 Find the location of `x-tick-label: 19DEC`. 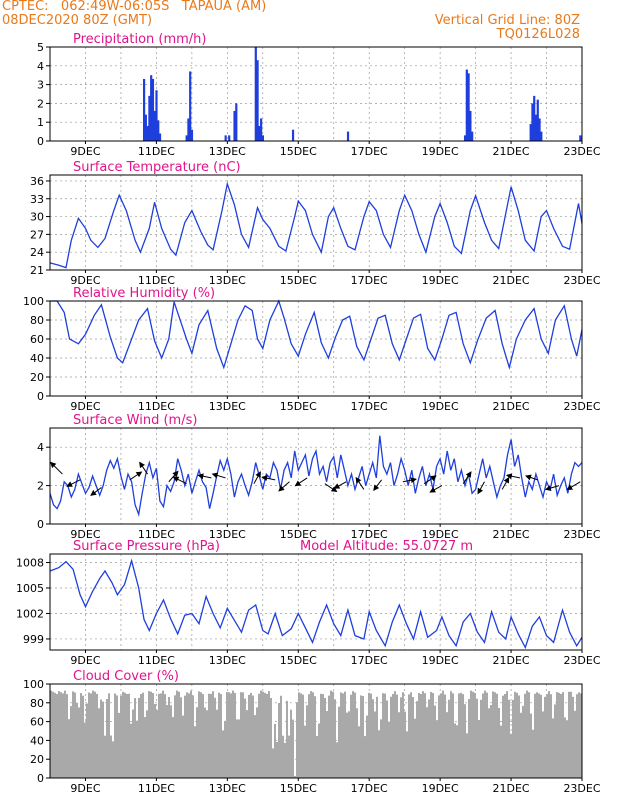

x-tick-label: 19DEC is located at coordinates (440, 151).